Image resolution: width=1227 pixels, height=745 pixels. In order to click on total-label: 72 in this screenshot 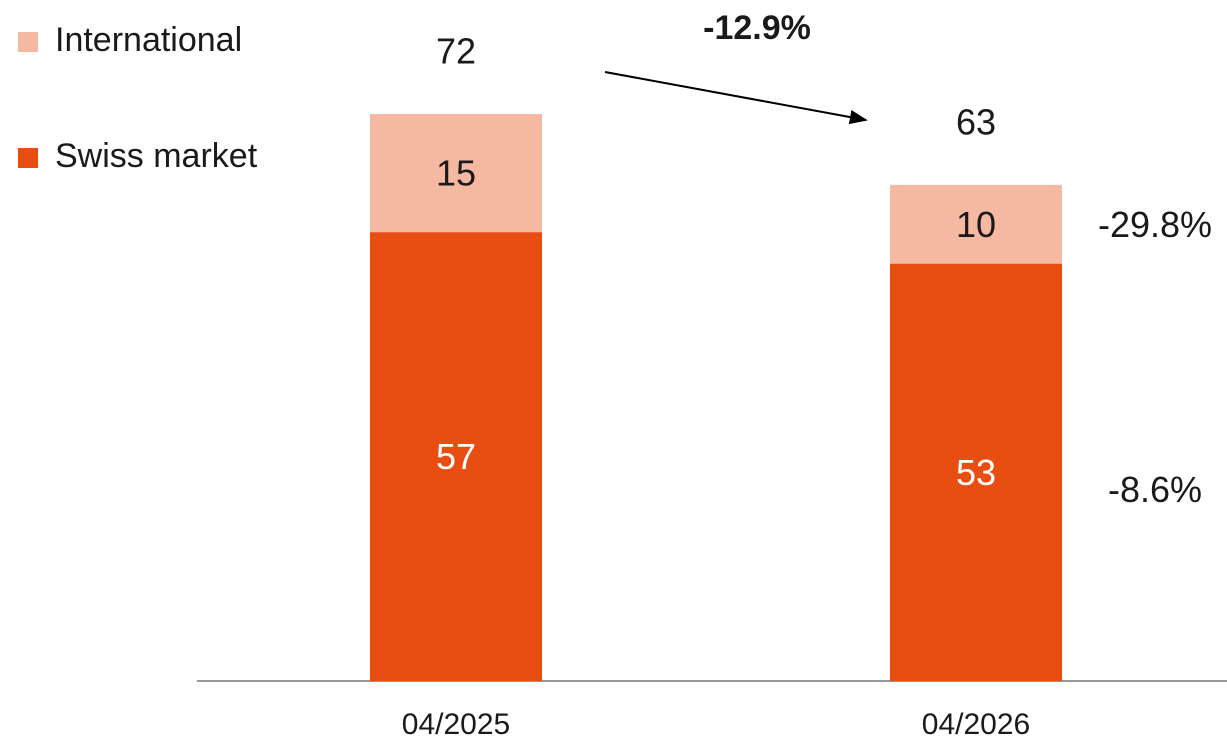, I will do `click(456, 51)`.